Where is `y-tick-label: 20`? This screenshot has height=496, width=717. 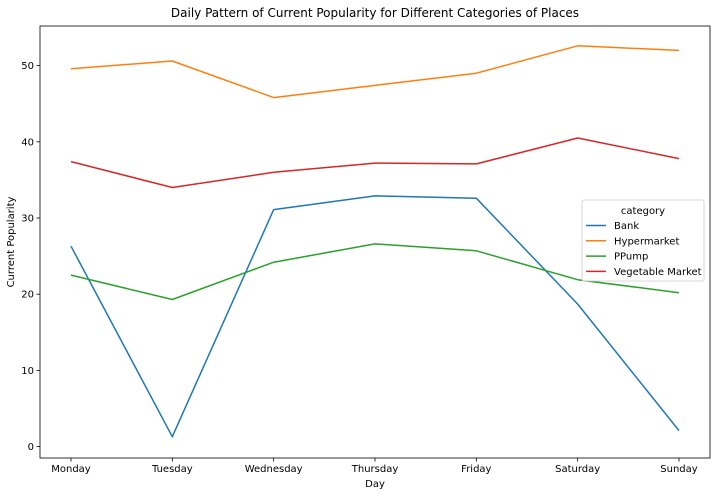
y-tick-label: 20 is located at coordinates (27, 295).